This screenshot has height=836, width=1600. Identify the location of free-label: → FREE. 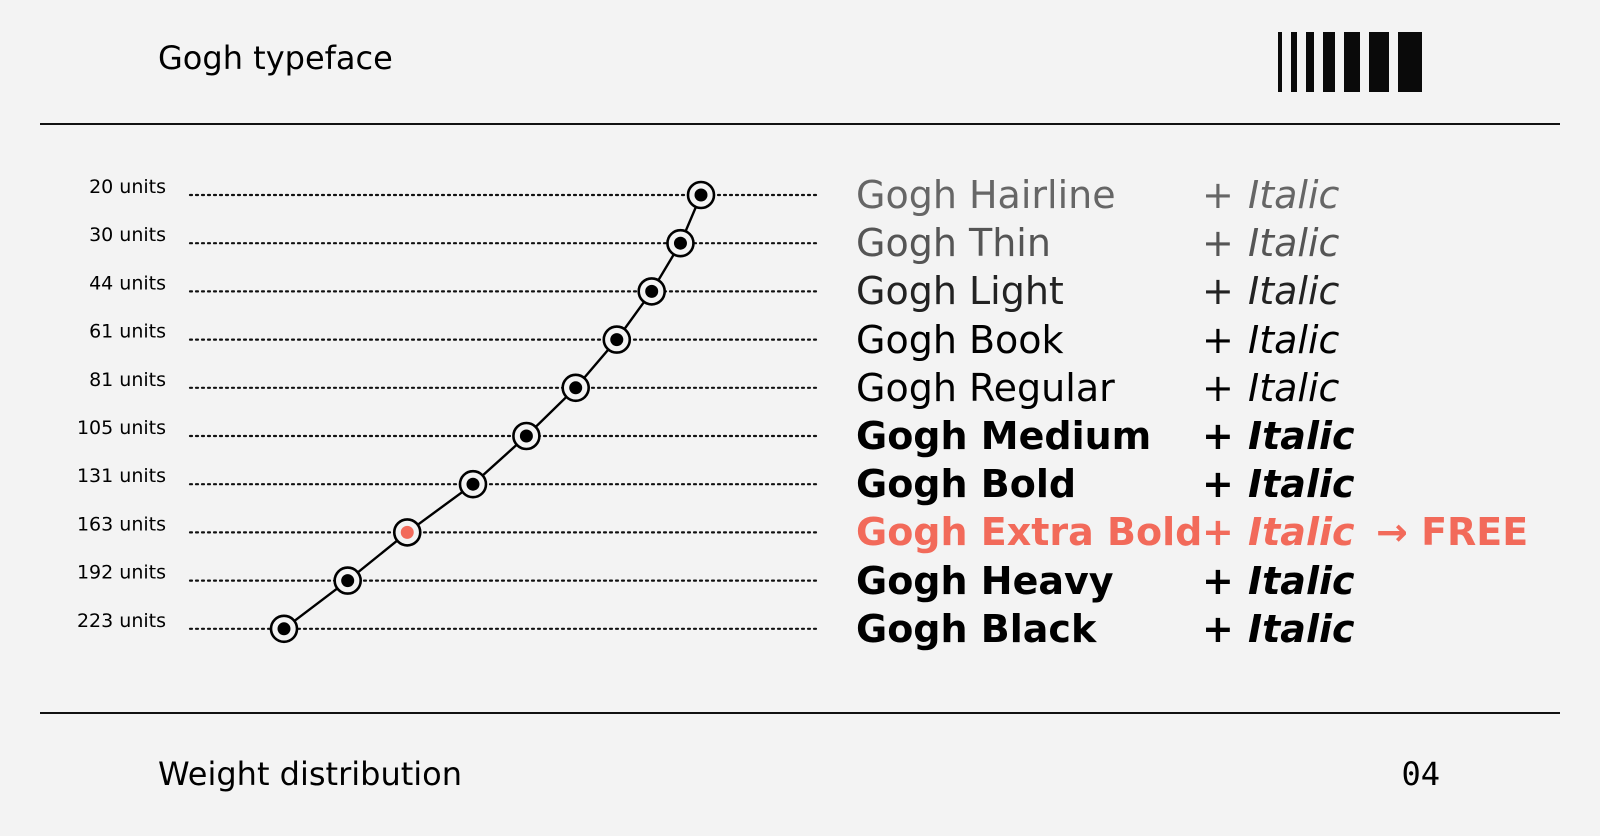
(1452, 532).